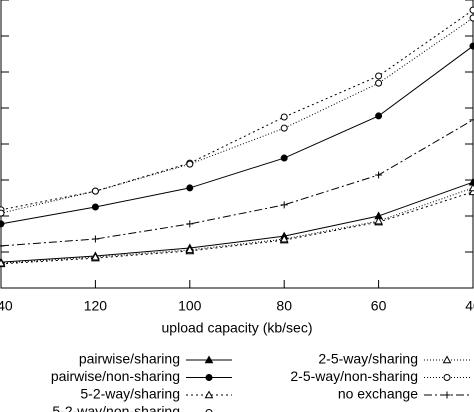 The width and height of the screenshot is (474, 412). Describe the element at coordinates (116, 407) in the screenshot. I see `legend-label: 5-2-way/non-sharing` at that location.